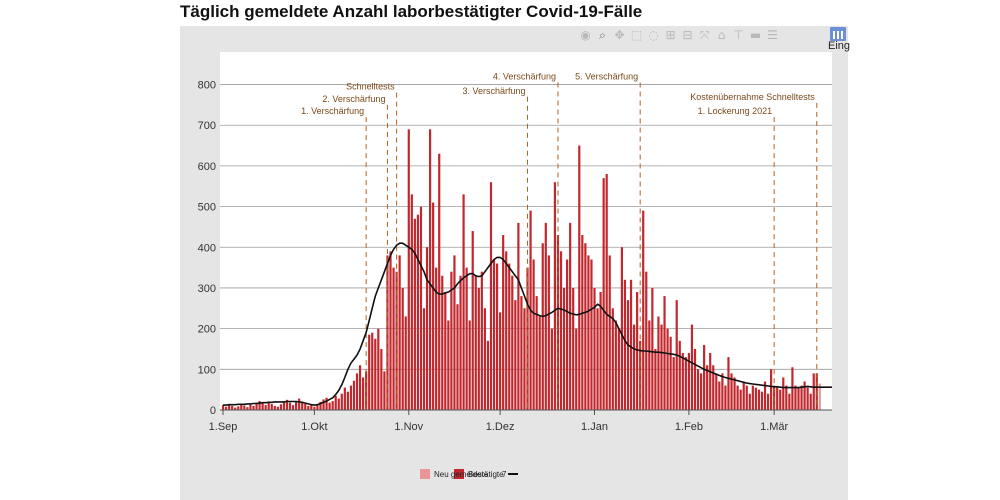 This screenshot has height=500, width=1000. I want to click on annotation-label: 1. Lockerung 2021, so click(735, 111).